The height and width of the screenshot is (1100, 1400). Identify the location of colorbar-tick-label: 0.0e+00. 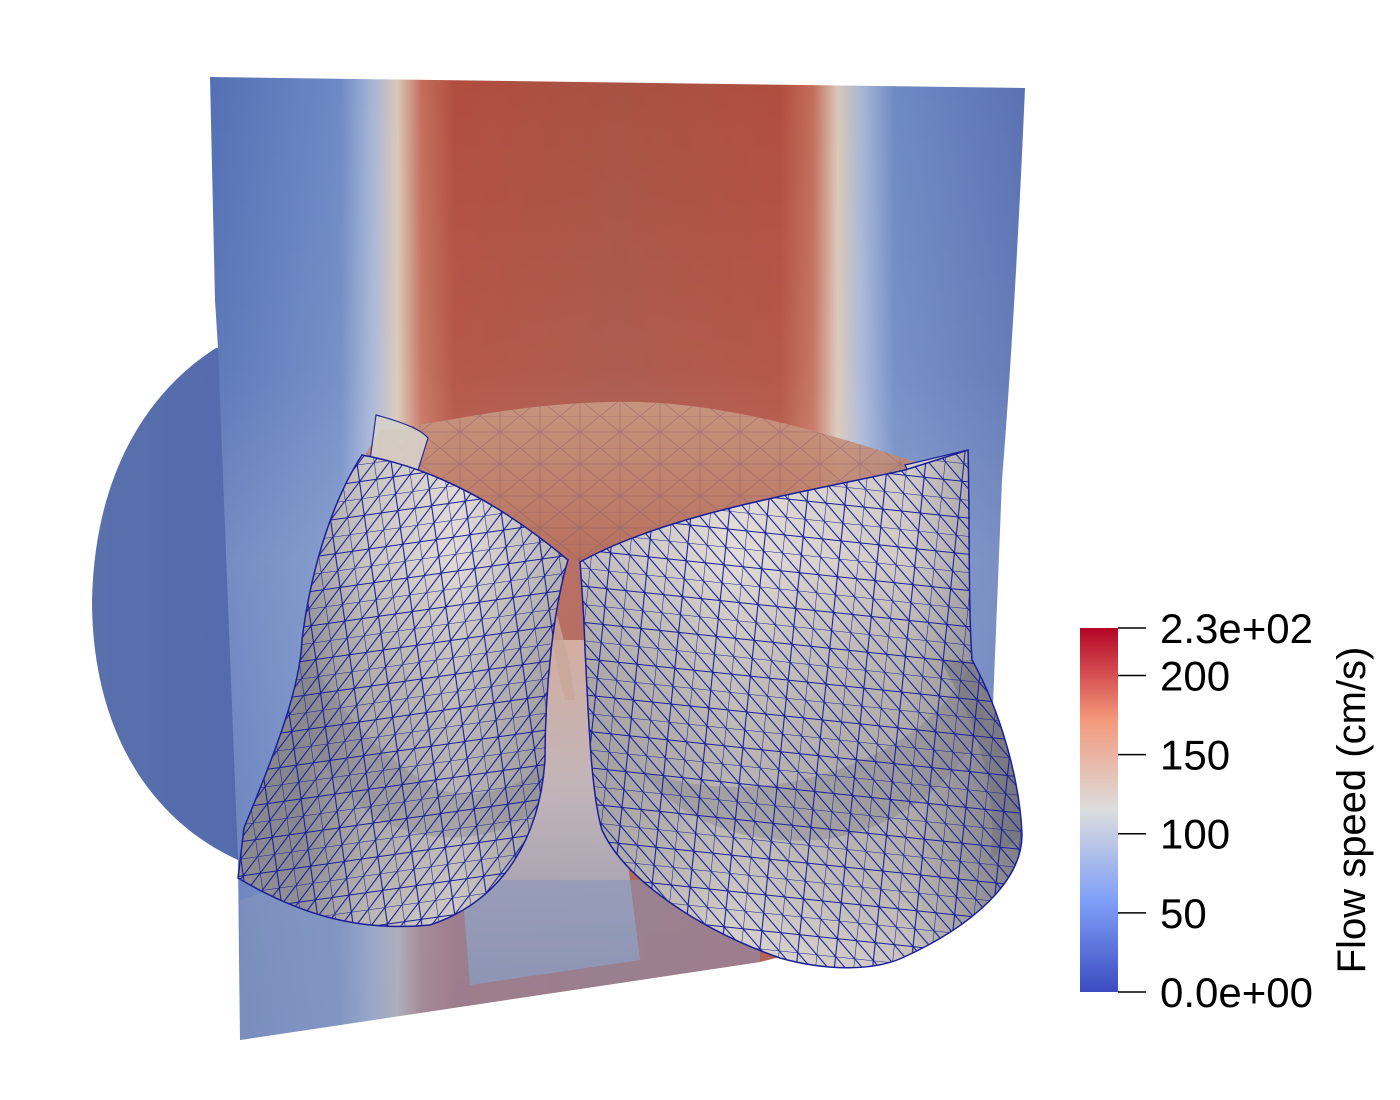
(1236, 992).